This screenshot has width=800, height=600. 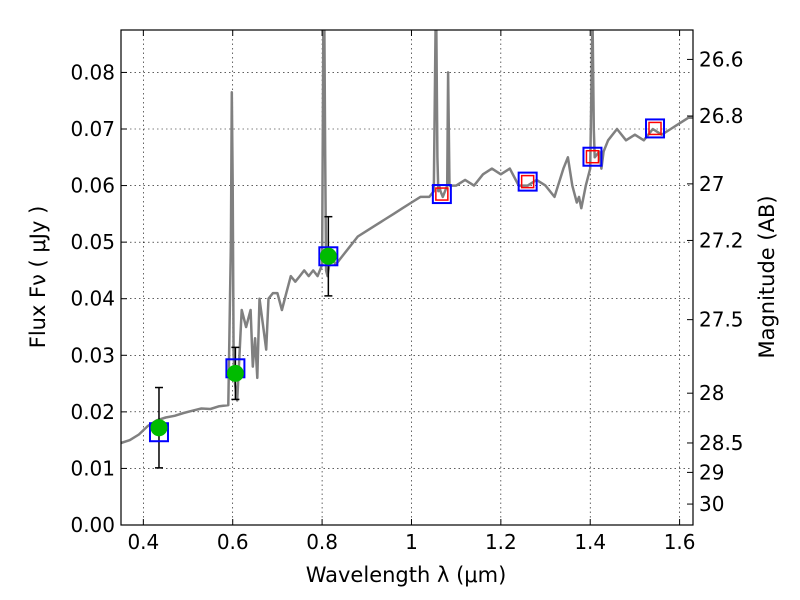 What do you see at coordinates (721, 320) in the screenshot?
I see `y-right-tick-label: 27.5` at bounding box center [721, 320].